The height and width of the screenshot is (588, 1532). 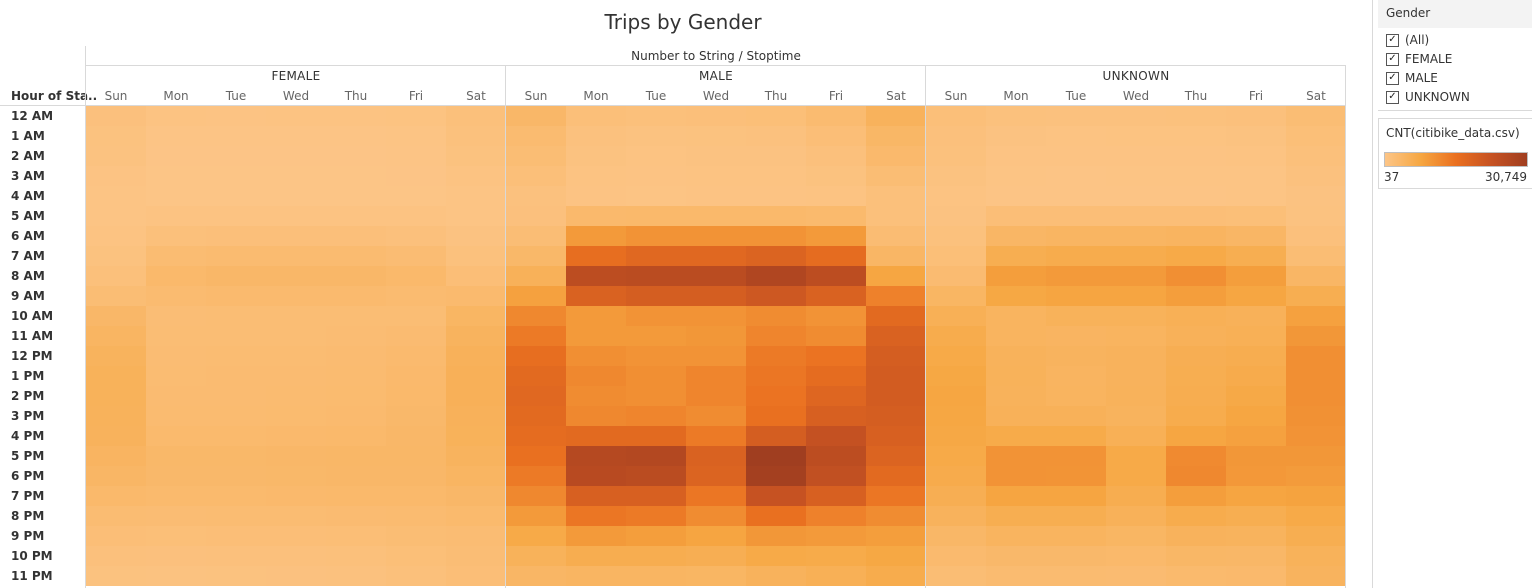 I want to click on row-field-label: Hour of Sta.., so click(x=54, y=96).